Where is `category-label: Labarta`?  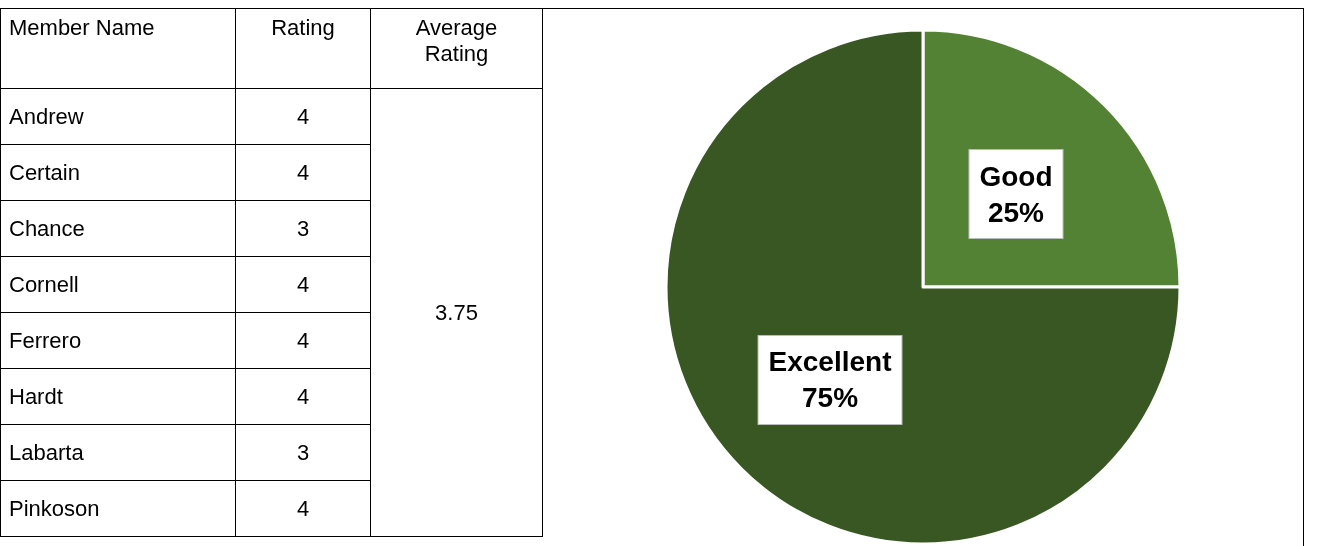
category-label: Labarta is located at coordinates (118, 452).